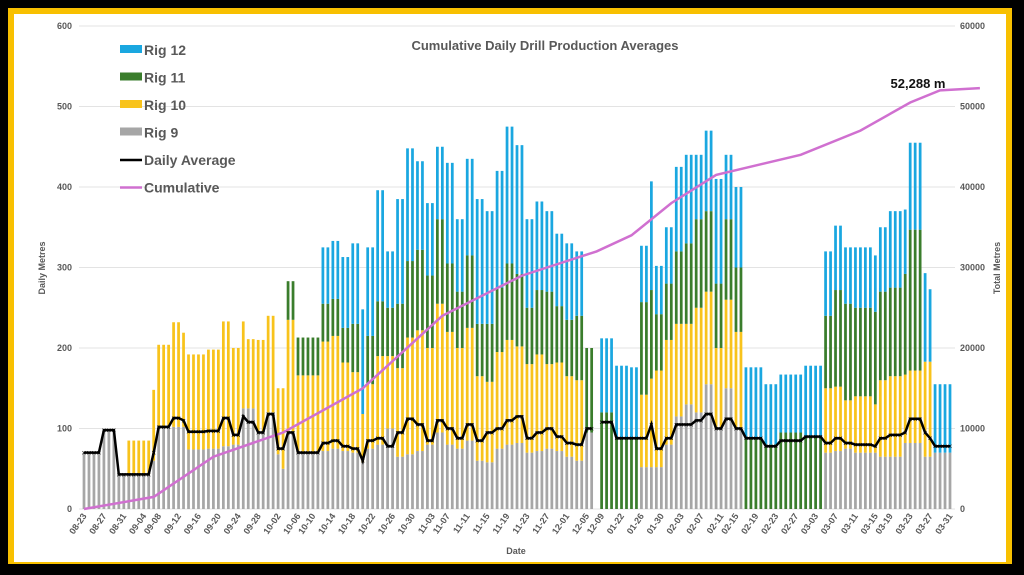 The width and height of the screenshot is (1024, 575). Describe the element at coordinates (192, 523) in the screenshot. I see `x-tick-label: 09-16` at that location.